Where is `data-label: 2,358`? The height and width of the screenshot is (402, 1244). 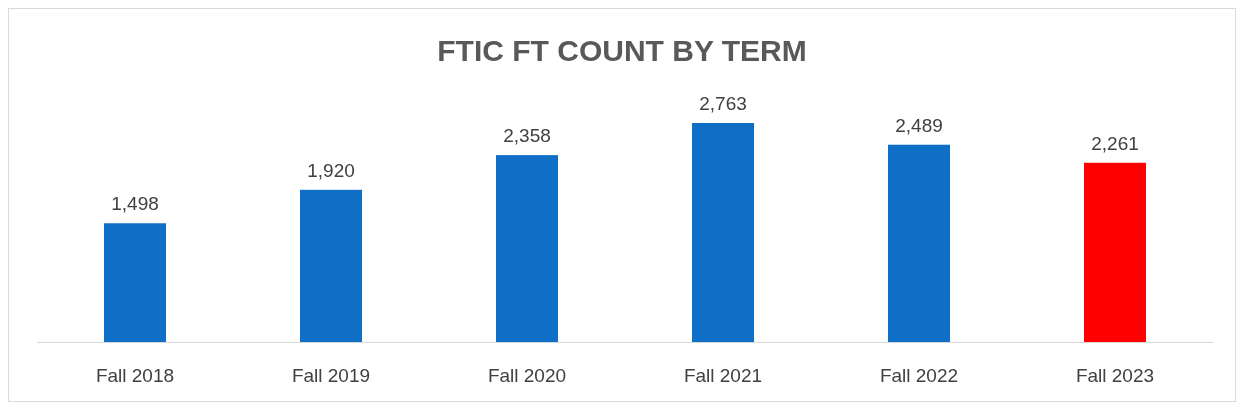 data-label: 2,358 is located at coordinates (527, 136).